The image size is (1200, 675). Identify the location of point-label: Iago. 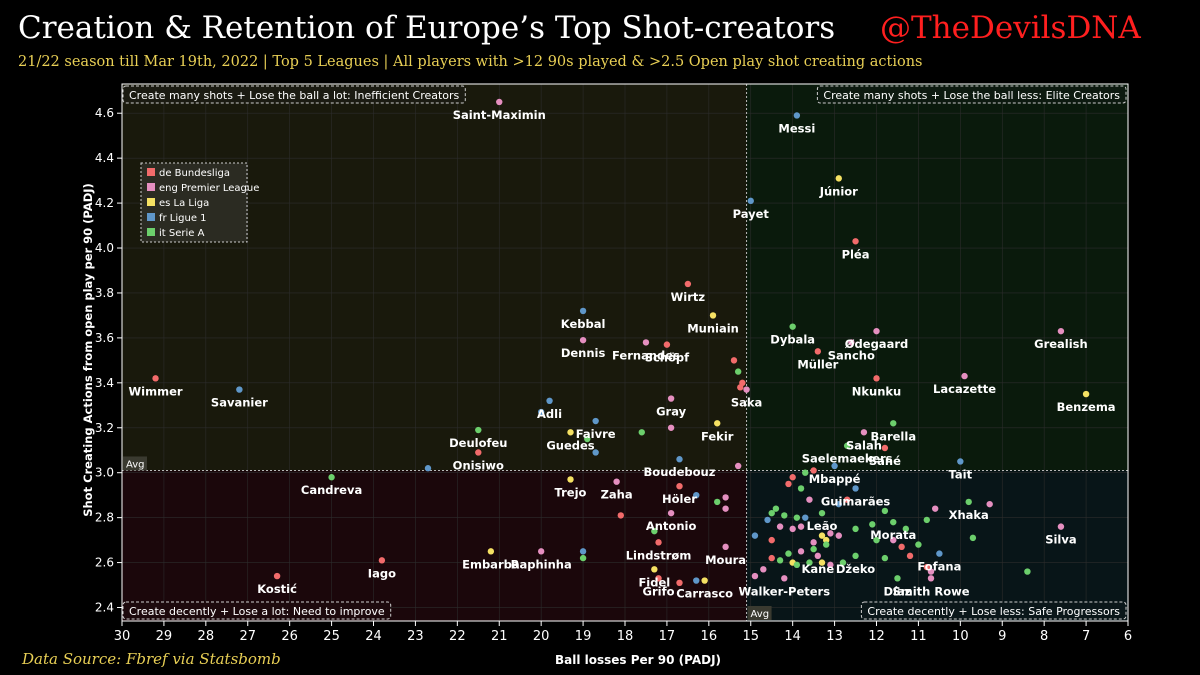
(382, 573).